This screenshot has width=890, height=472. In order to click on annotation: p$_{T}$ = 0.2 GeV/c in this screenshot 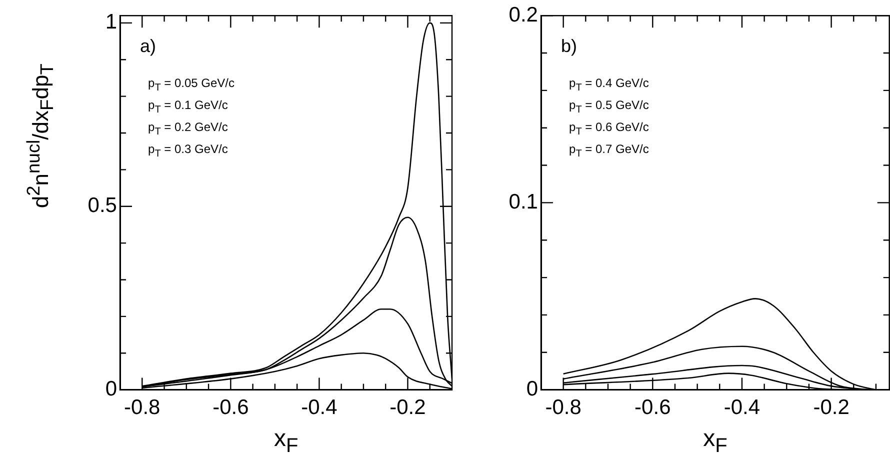, I will do `click(188, 128)`.